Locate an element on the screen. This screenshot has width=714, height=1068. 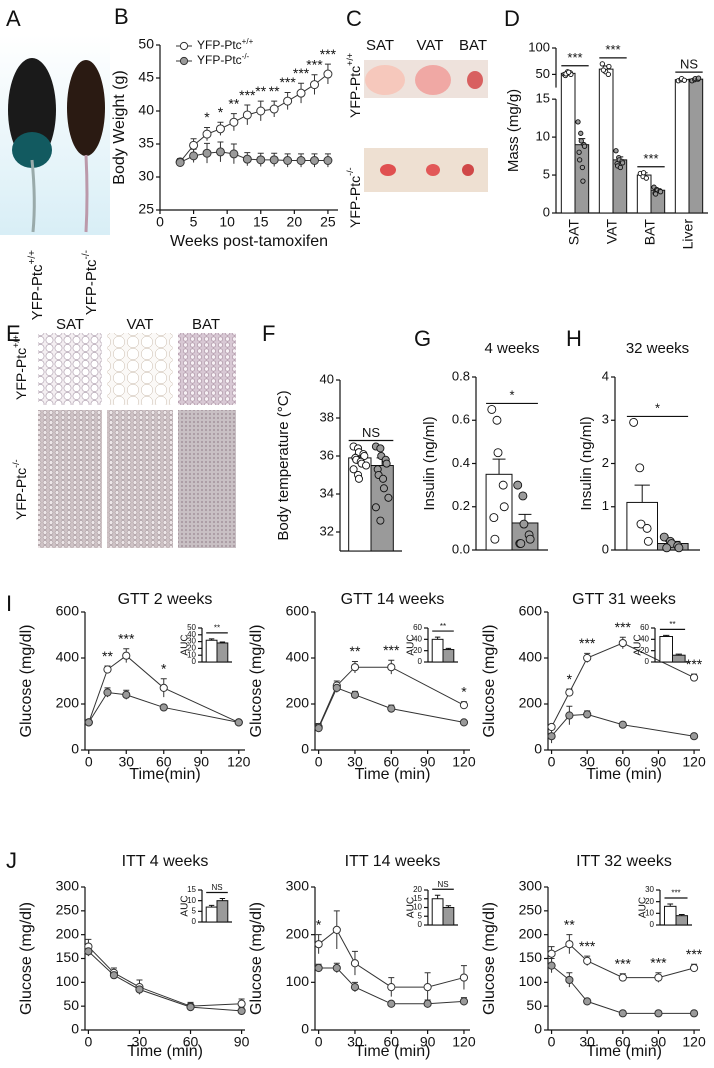
y-tick-label: 0.4 is located at coordinates (461, 462).